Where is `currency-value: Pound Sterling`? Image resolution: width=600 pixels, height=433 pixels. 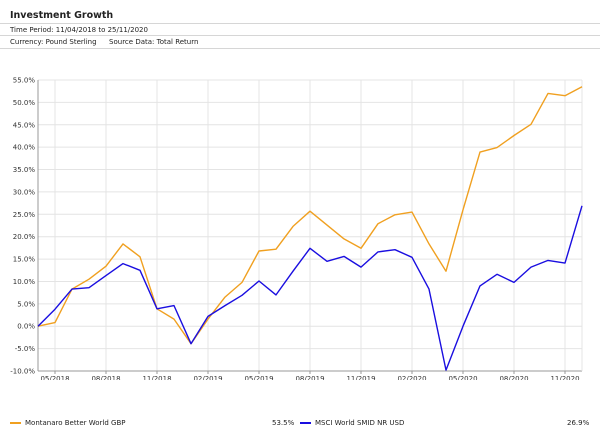
currency-value: Pound Sterling is located at coordinates (71, 42).